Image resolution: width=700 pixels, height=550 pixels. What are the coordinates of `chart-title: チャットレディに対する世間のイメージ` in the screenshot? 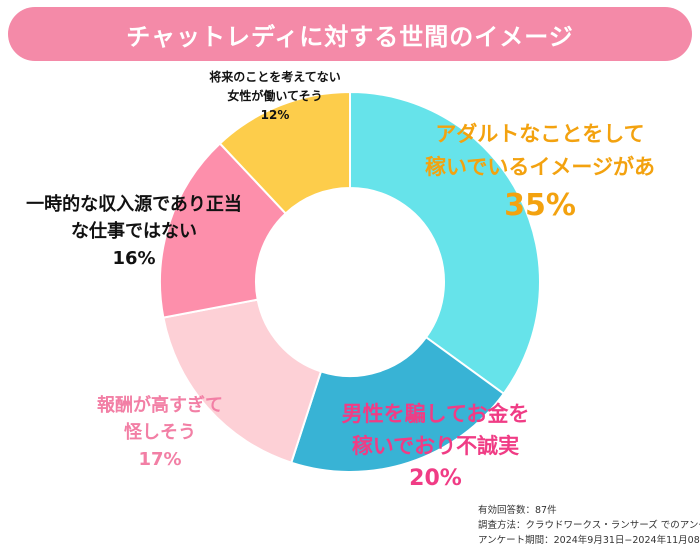 It's located at (350, 36).